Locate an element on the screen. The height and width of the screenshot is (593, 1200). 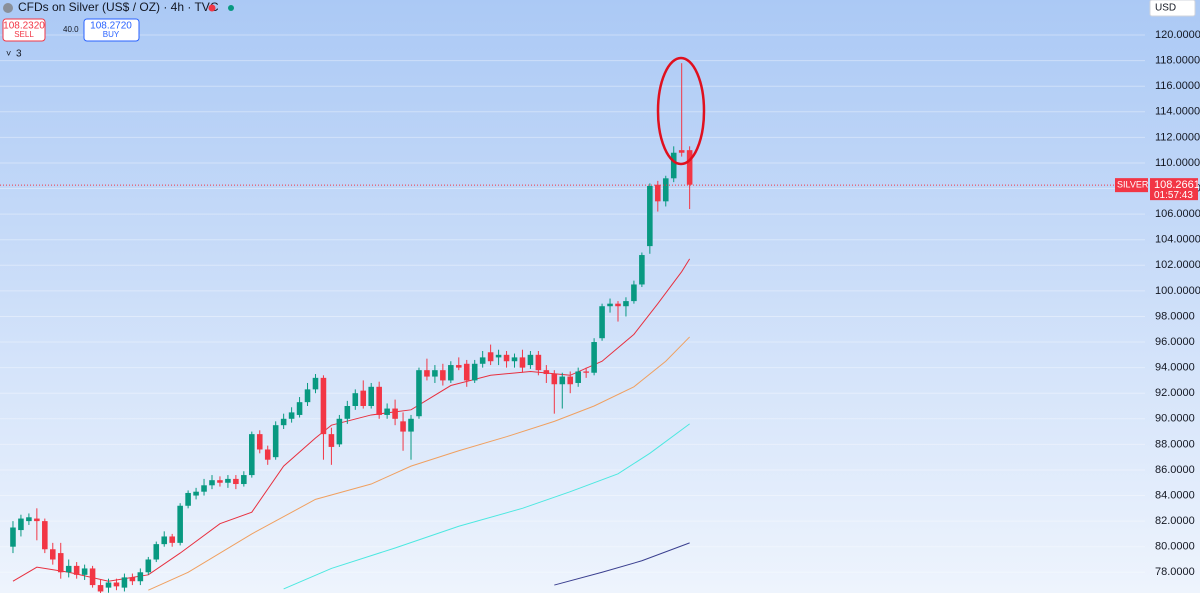
y-tick-label: 104.0000 is located at coordinates (1177, 240).